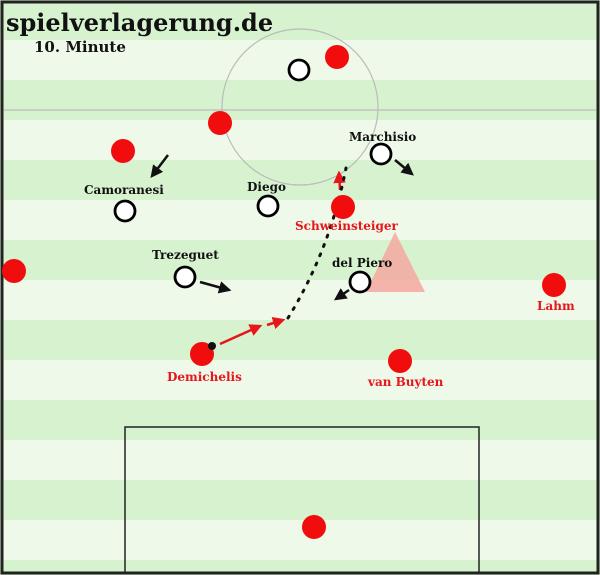 Image resolution: width=600 pixels, height=575 pixels. I want to click on red-goalkeeper, so click(314, 527).